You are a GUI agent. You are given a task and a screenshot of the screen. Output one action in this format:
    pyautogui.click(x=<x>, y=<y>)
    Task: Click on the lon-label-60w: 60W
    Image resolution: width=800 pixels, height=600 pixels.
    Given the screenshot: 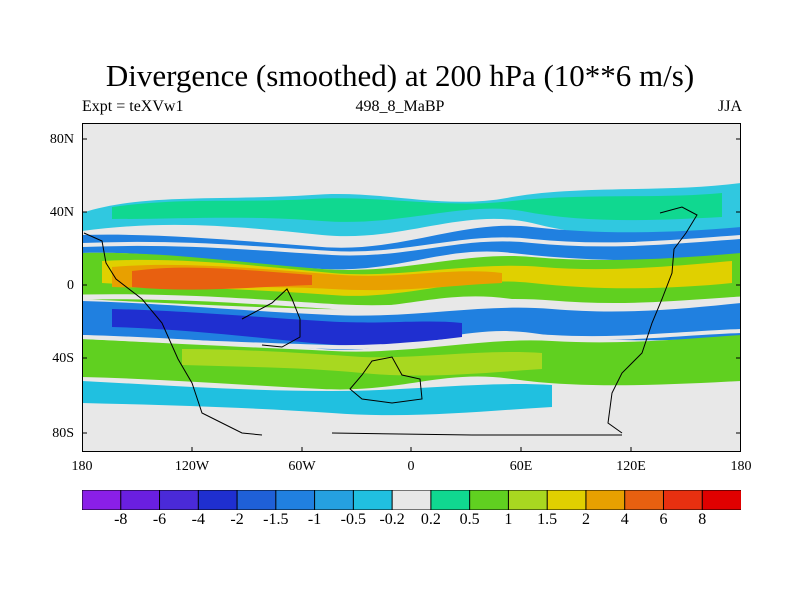 What is the action you would take?
    pyautogui.click(x=302, y=466)
    